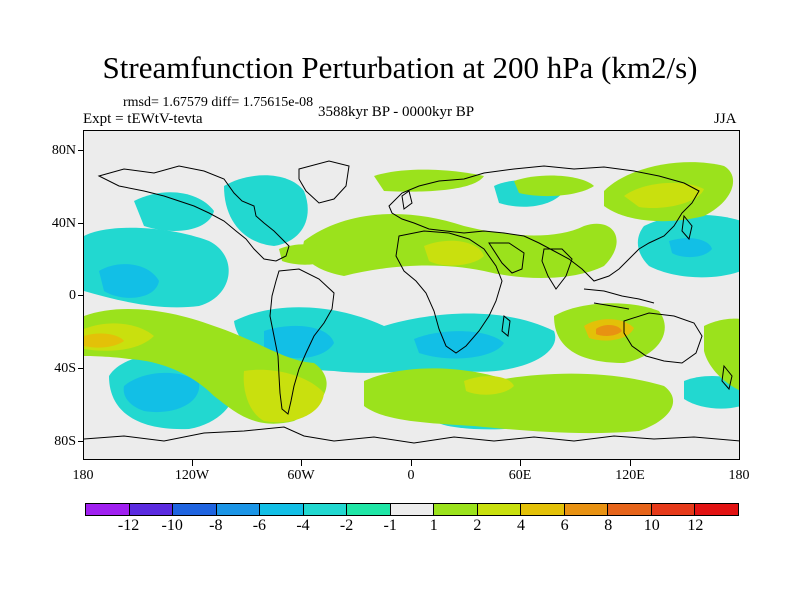 The image size is (800, 600). What do you see at coordinates (651, 525) in the screenshot?
I see `colorbar-label: 10` at bounding box center [651, 525].